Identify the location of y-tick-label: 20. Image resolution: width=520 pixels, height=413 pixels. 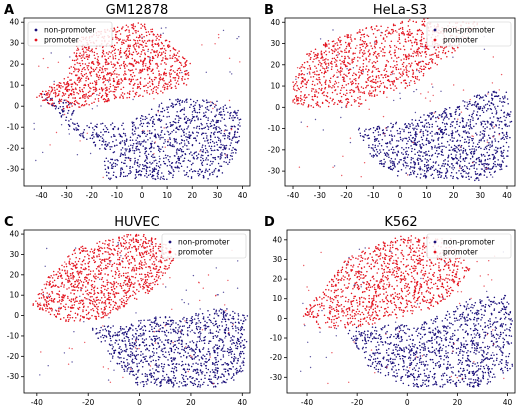
(14, 64).